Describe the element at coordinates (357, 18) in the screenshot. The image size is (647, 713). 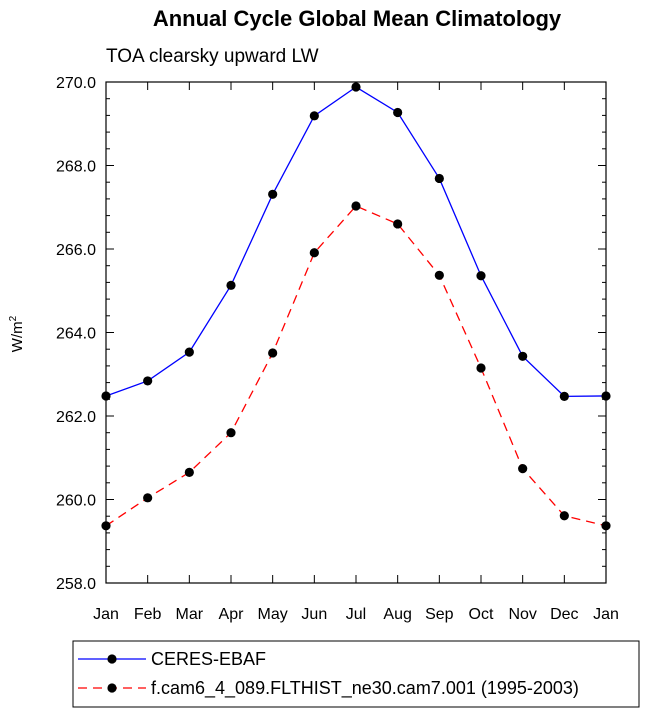
I see `chart-title: Annual Cycle Global Mean Climatology` at that location.